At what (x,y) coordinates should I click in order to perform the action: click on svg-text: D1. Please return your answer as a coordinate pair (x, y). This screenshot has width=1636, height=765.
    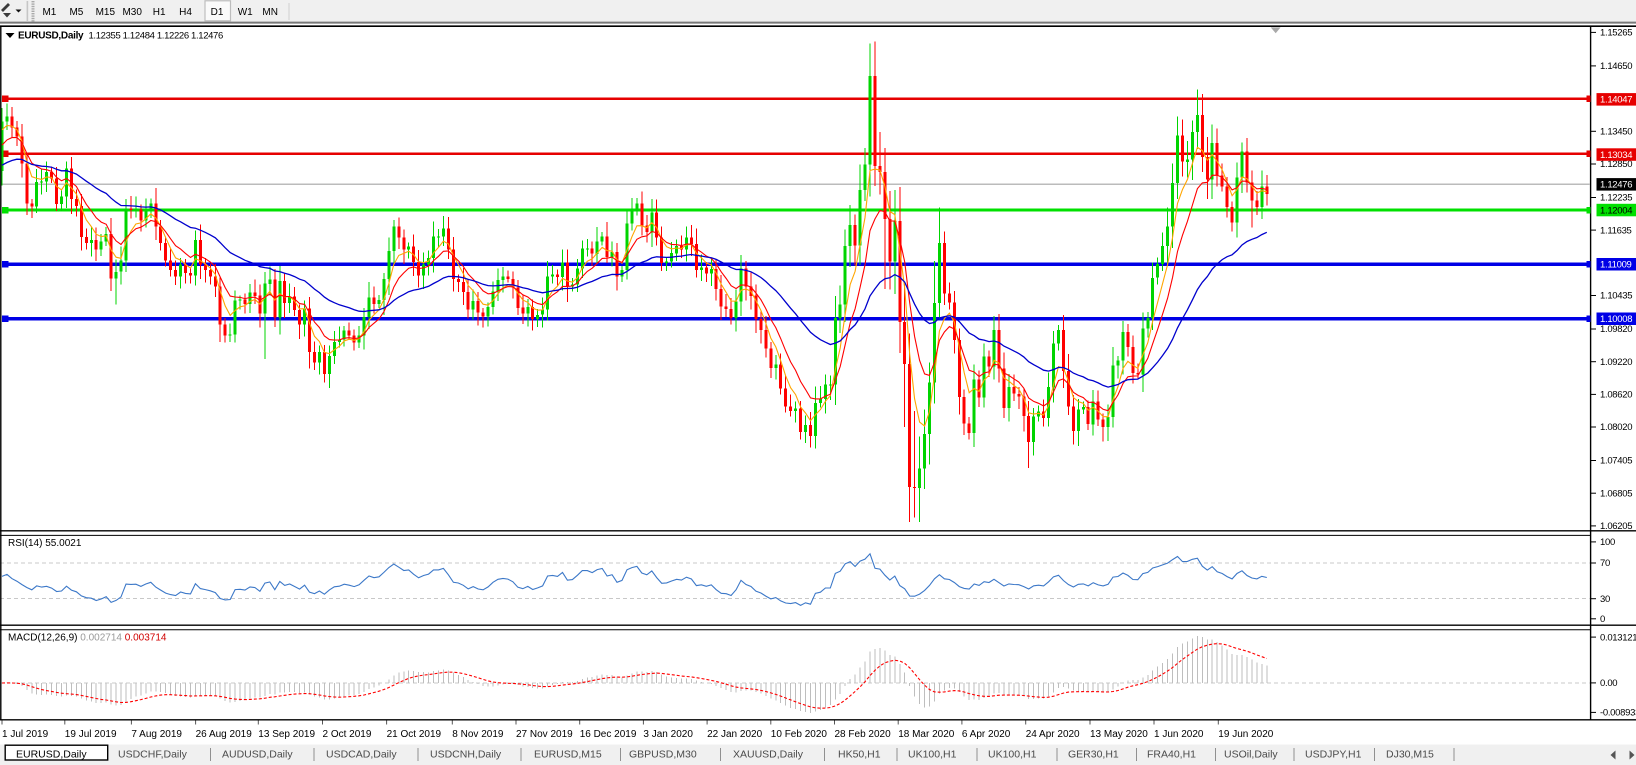
    Looking at the image, I should click on (217, 12).